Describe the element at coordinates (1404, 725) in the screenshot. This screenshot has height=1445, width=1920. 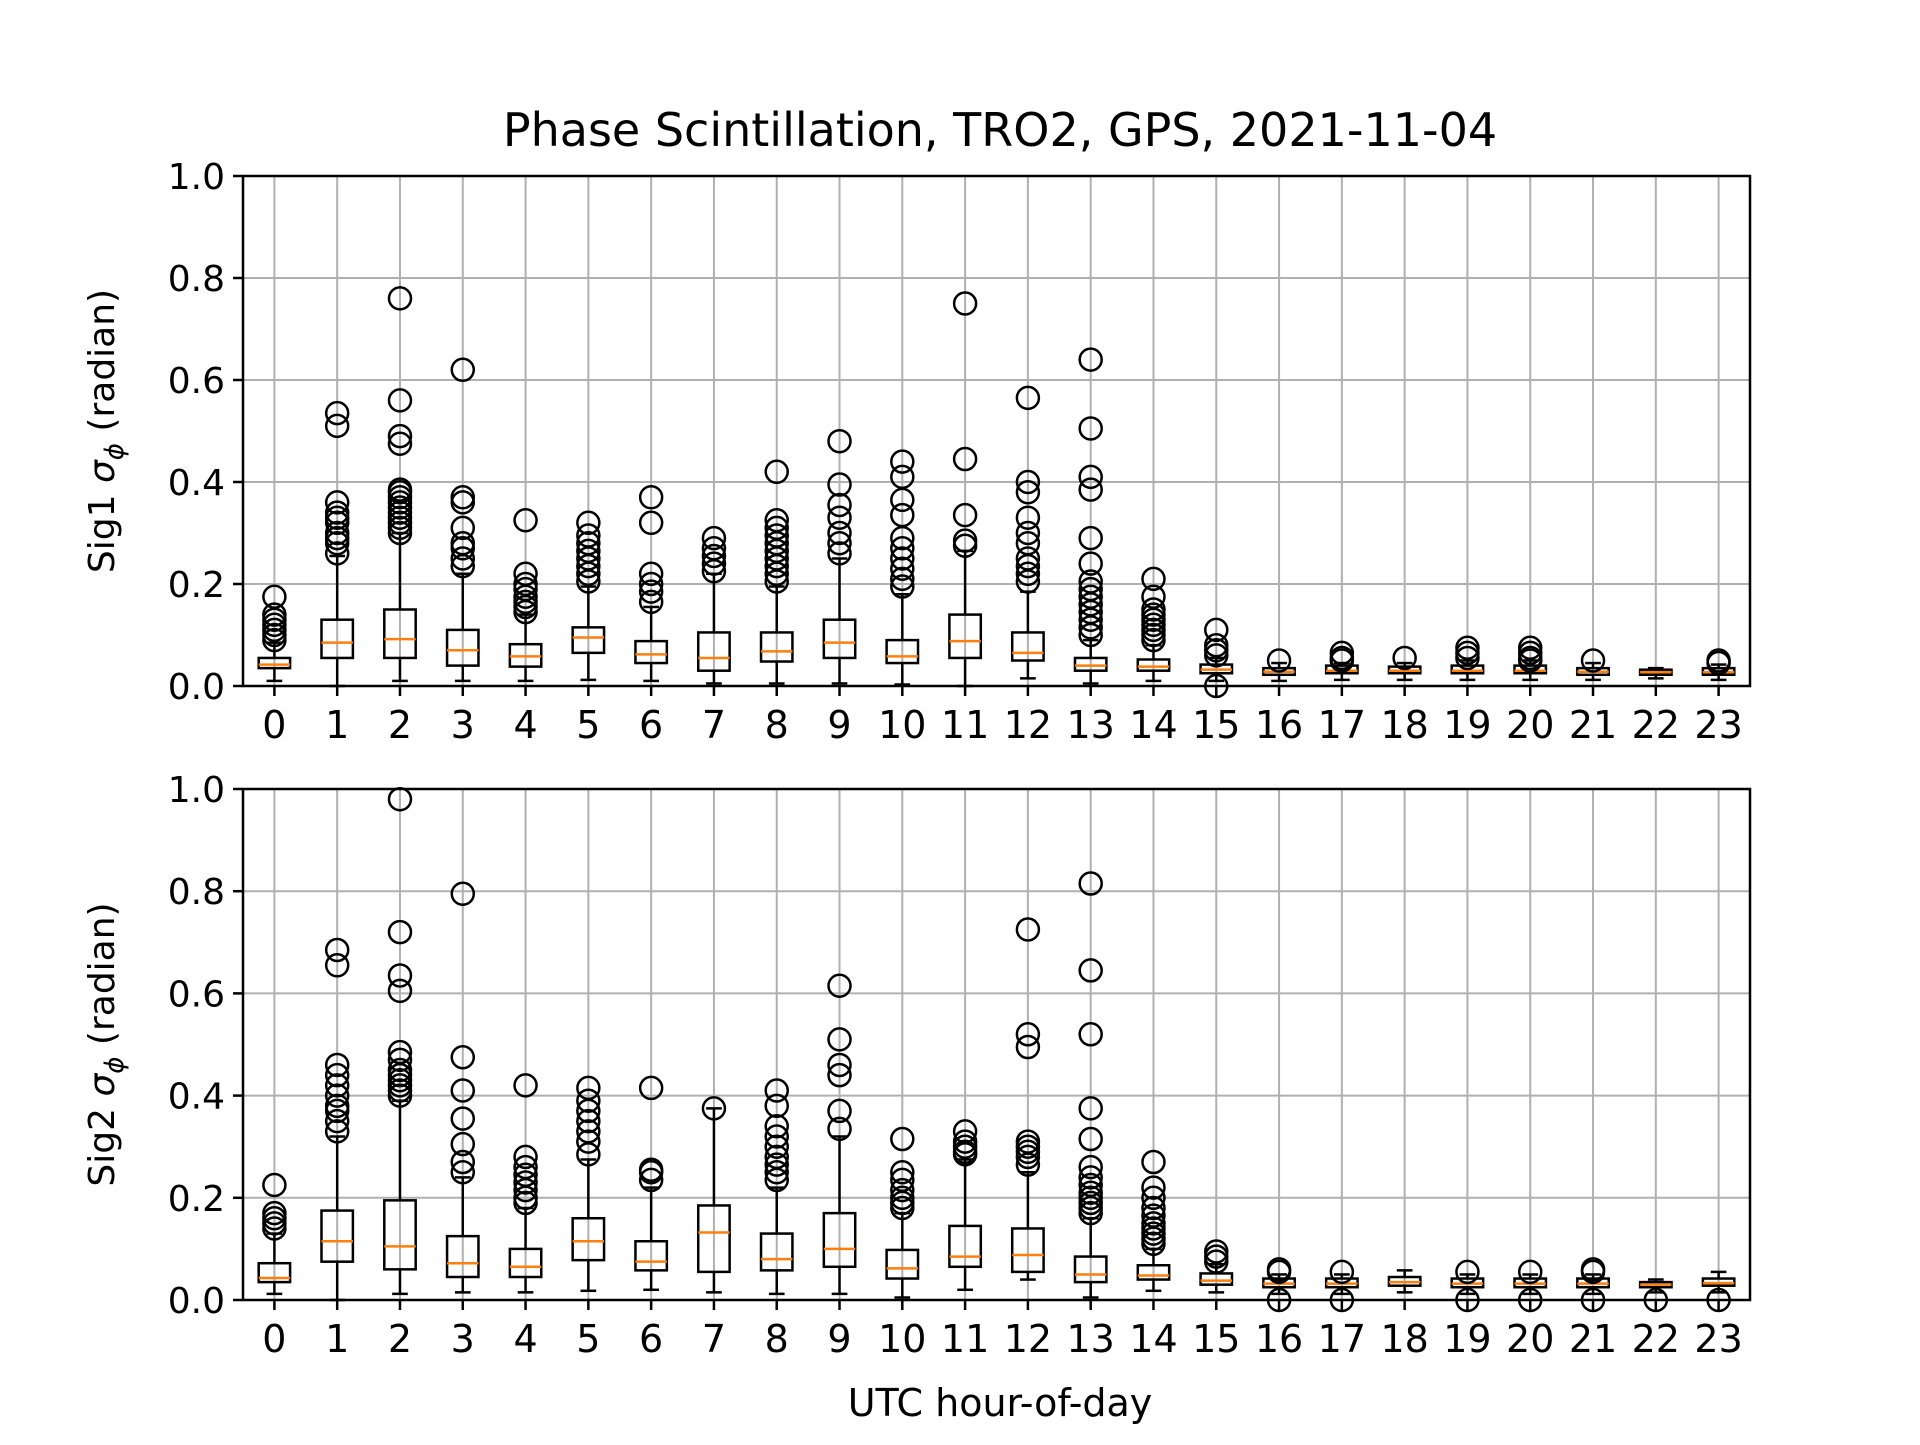
I see `x-tick-label: 18` at that location.